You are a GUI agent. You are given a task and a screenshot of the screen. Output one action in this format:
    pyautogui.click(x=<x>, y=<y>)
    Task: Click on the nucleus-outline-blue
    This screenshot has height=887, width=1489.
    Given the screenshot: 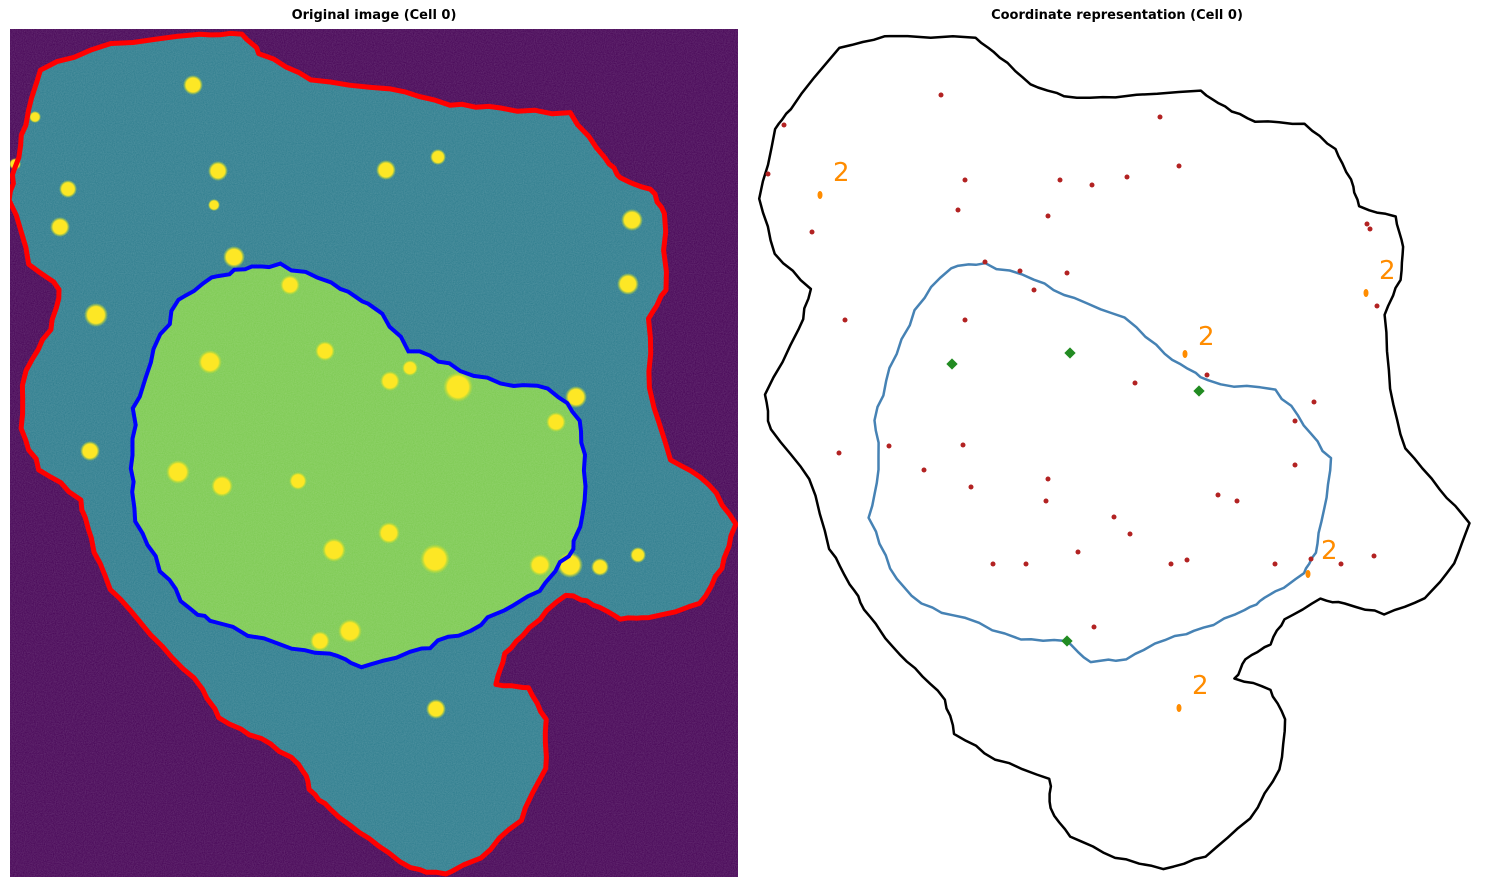 What is the action you would take?
    pyautogui.click(x=358, y=465)
    